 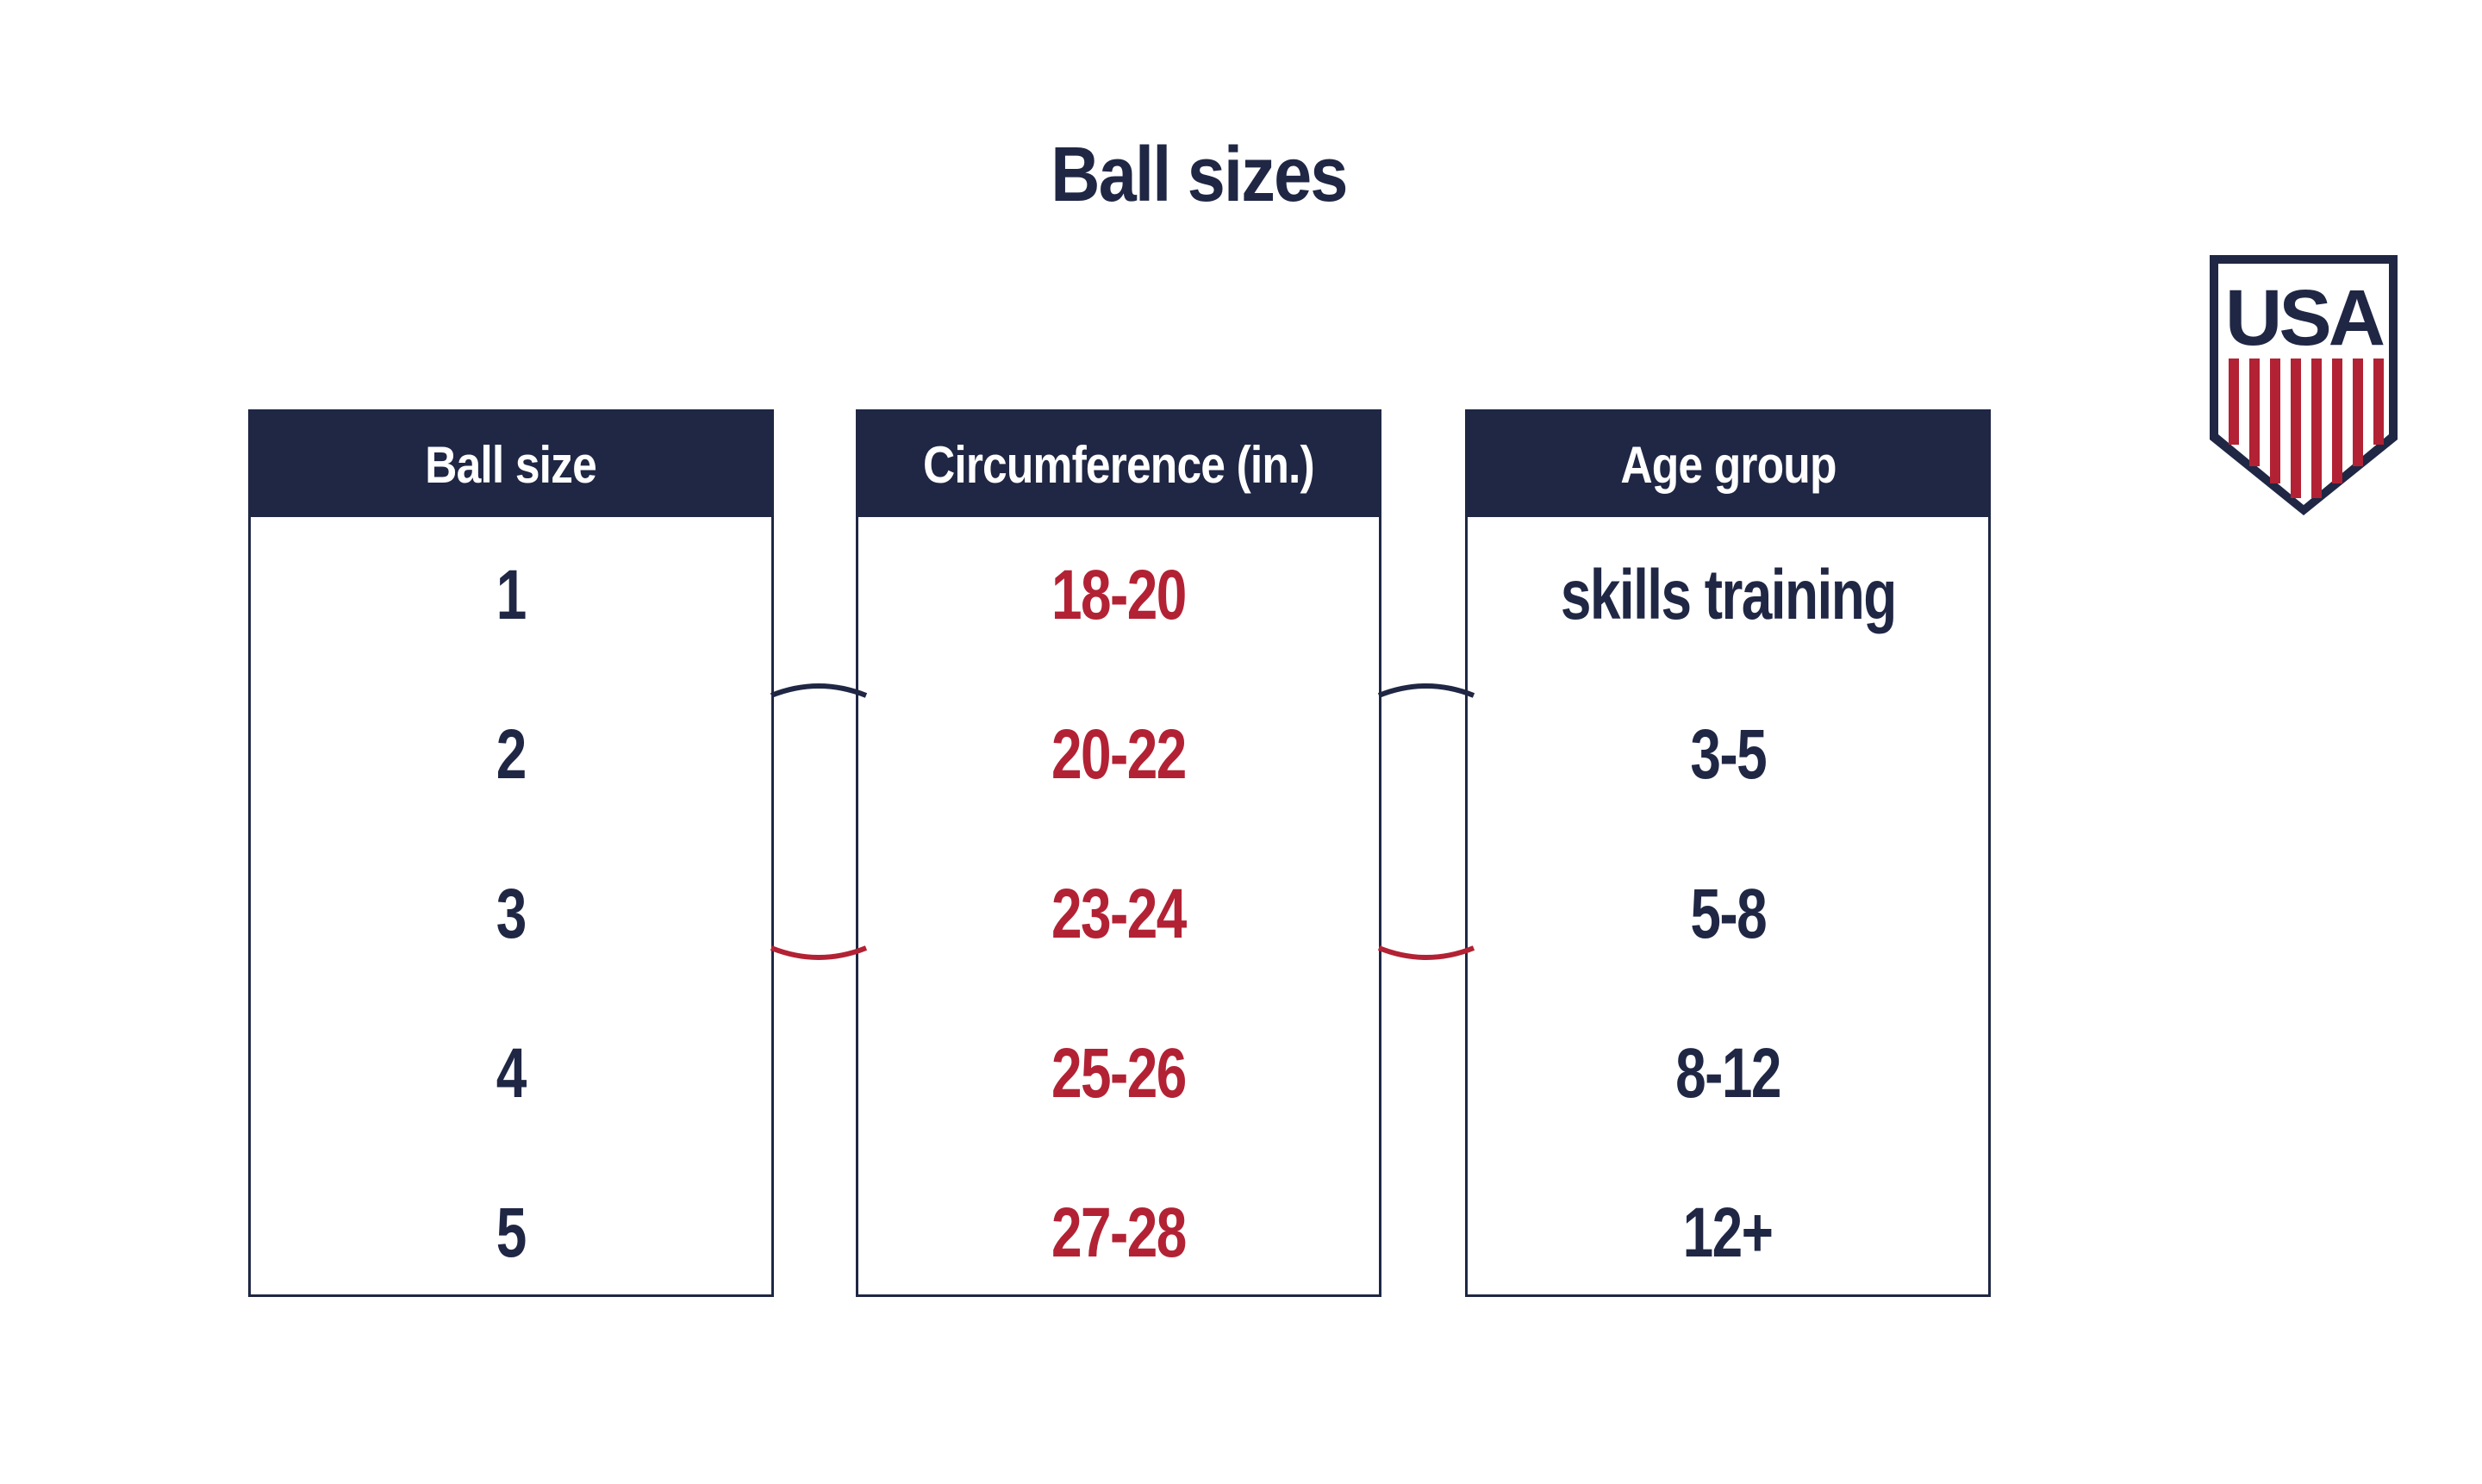 What do you see at coordinates (1728, 465) in the screenshot?
I see `age-group-header: Age group` at bounding box center [1728, 465].